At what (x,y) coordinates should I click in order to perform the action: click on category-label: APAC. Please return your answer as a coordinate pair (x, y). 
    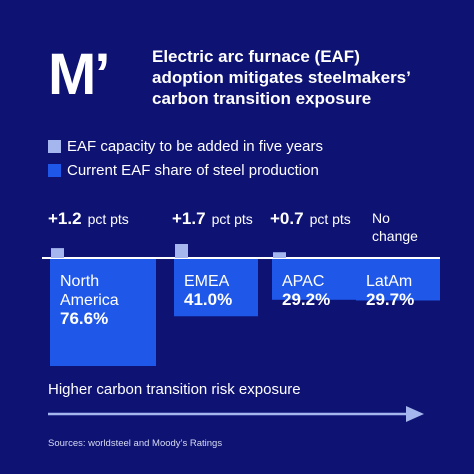
    Looking at the image, I should click on (303, 281).